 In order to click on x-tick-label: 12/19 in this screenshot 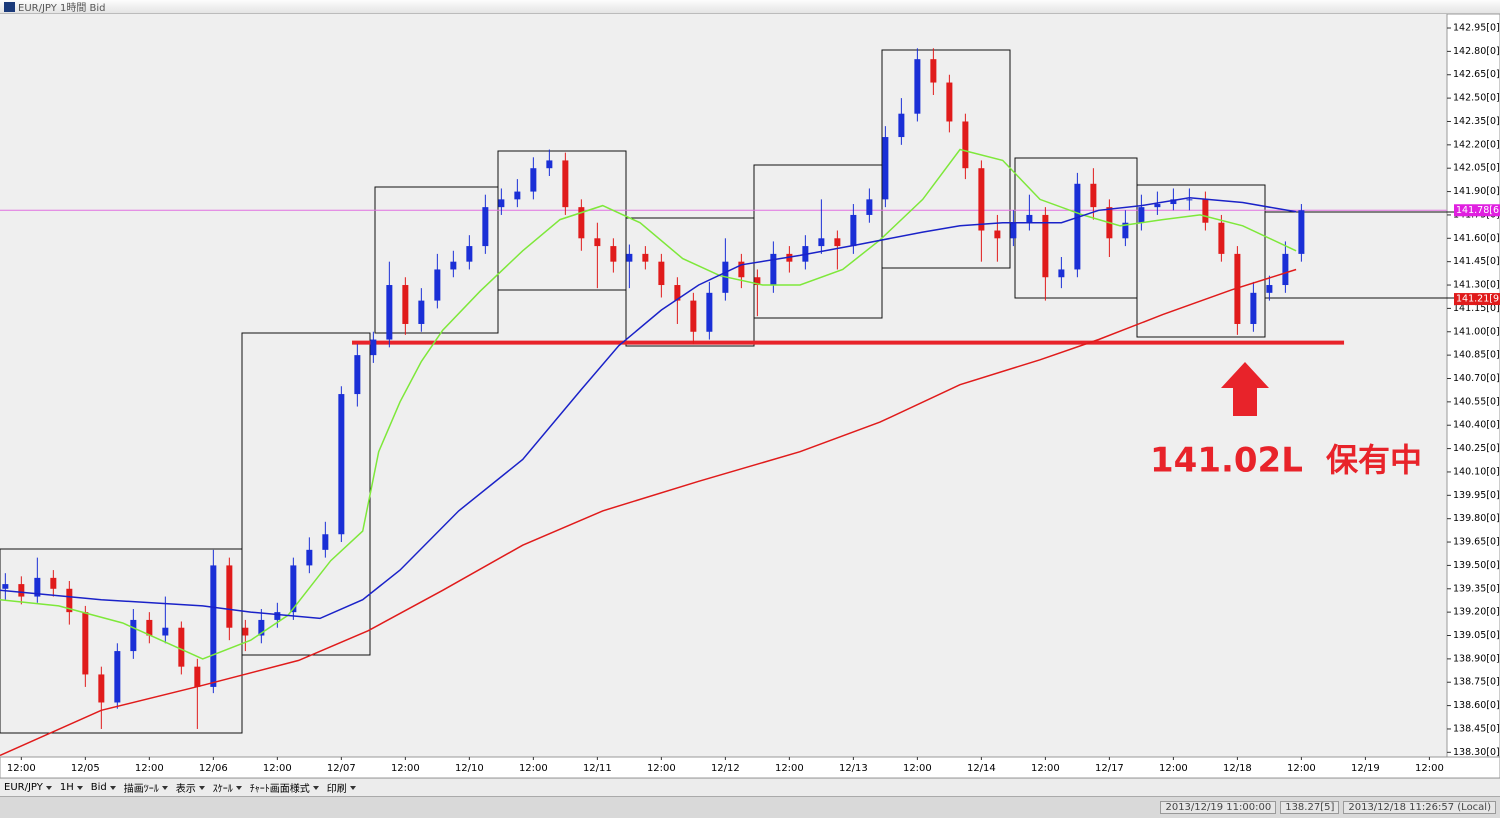, I will do `click(1365, 768)`.